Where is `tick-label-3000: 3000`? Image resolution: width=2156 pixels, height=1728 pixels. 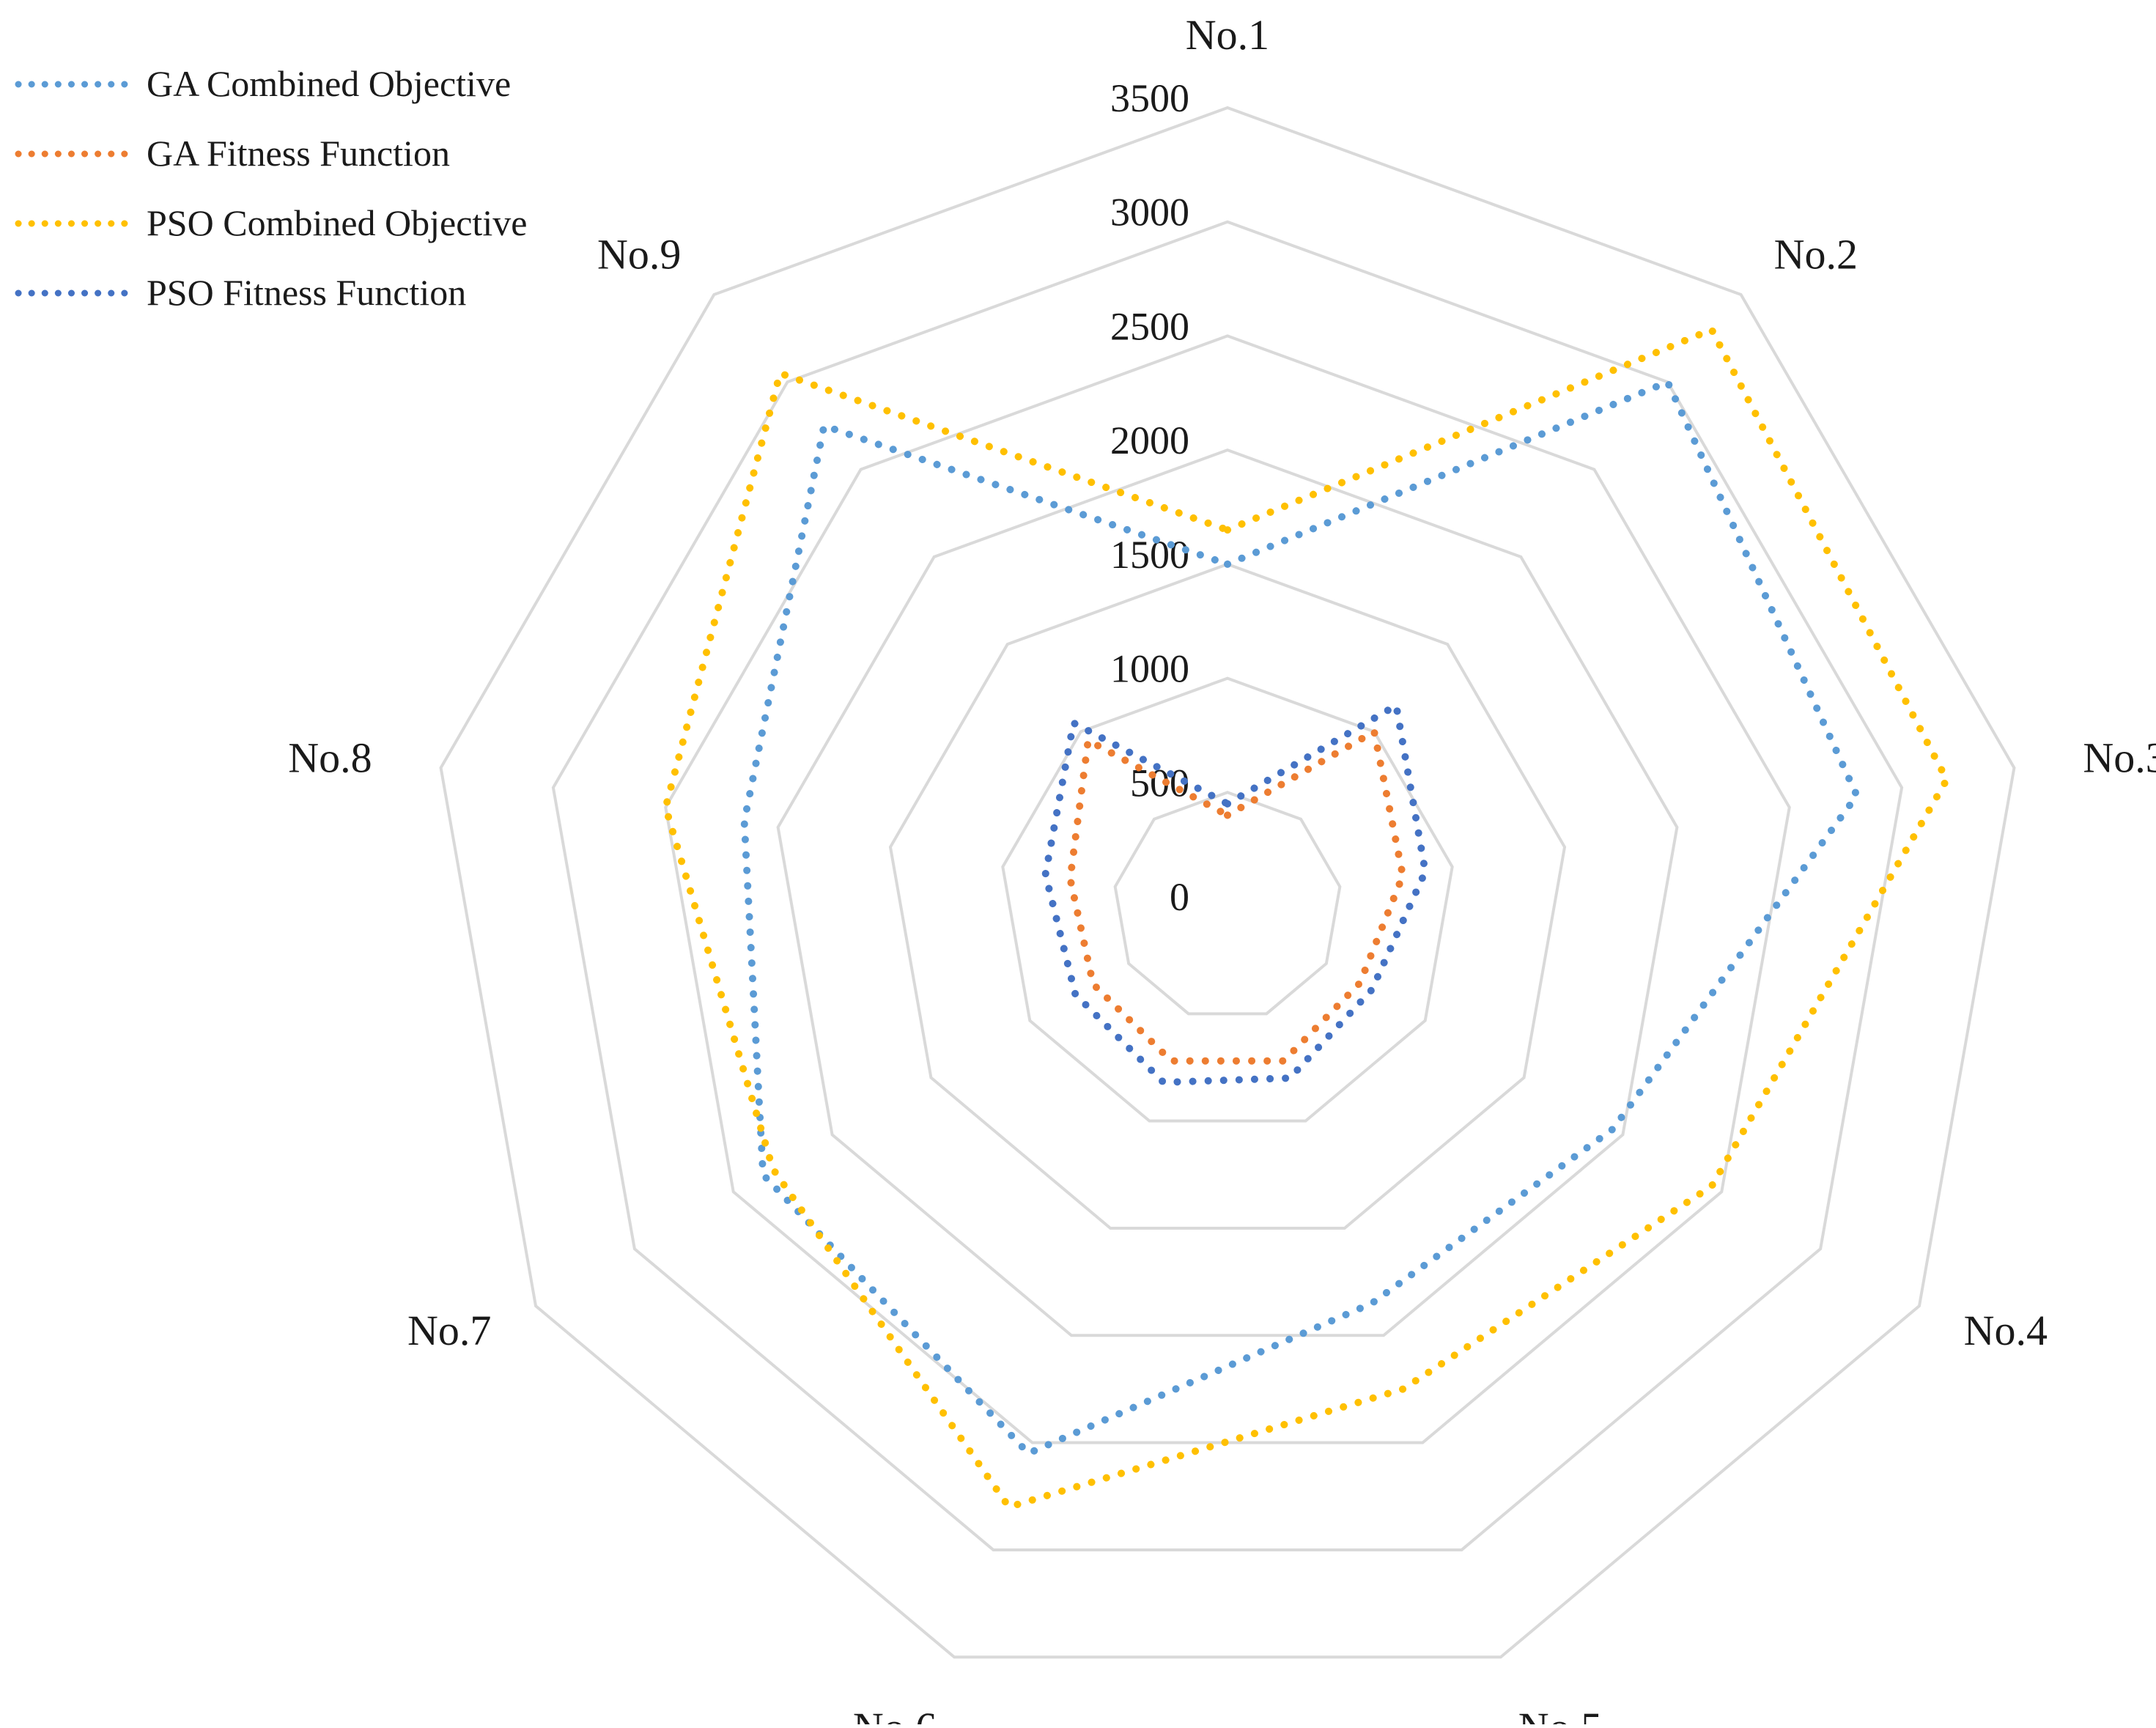
tick-label-3000: 3000 is located at coordinates (1149, 213).